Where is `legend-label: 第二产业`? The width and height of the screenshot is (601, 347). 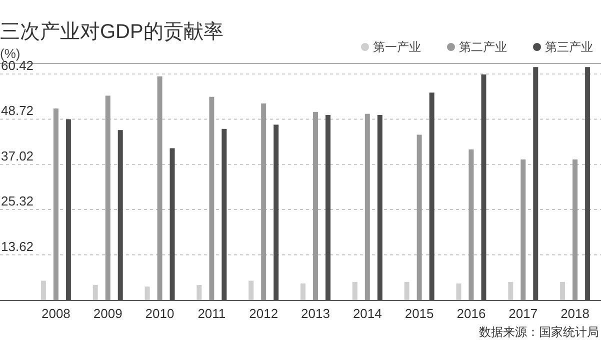 legend-label: 第二产业 is located at coordinates (483, 47).